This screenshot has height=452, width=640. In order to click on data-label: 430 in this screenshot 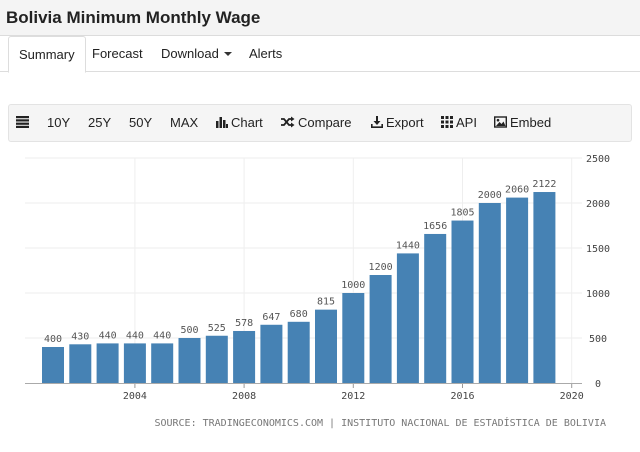, I will do `click(80, 336)`.